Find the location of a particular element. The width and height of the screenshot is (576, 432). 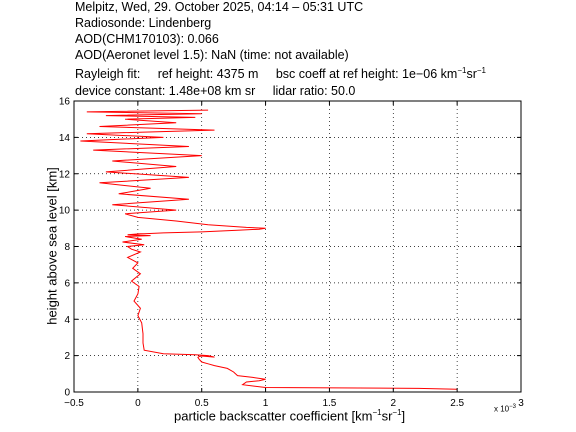

device-constant-value: device constant: 1.48e+08 km sr is located at coordinates (165, 91).